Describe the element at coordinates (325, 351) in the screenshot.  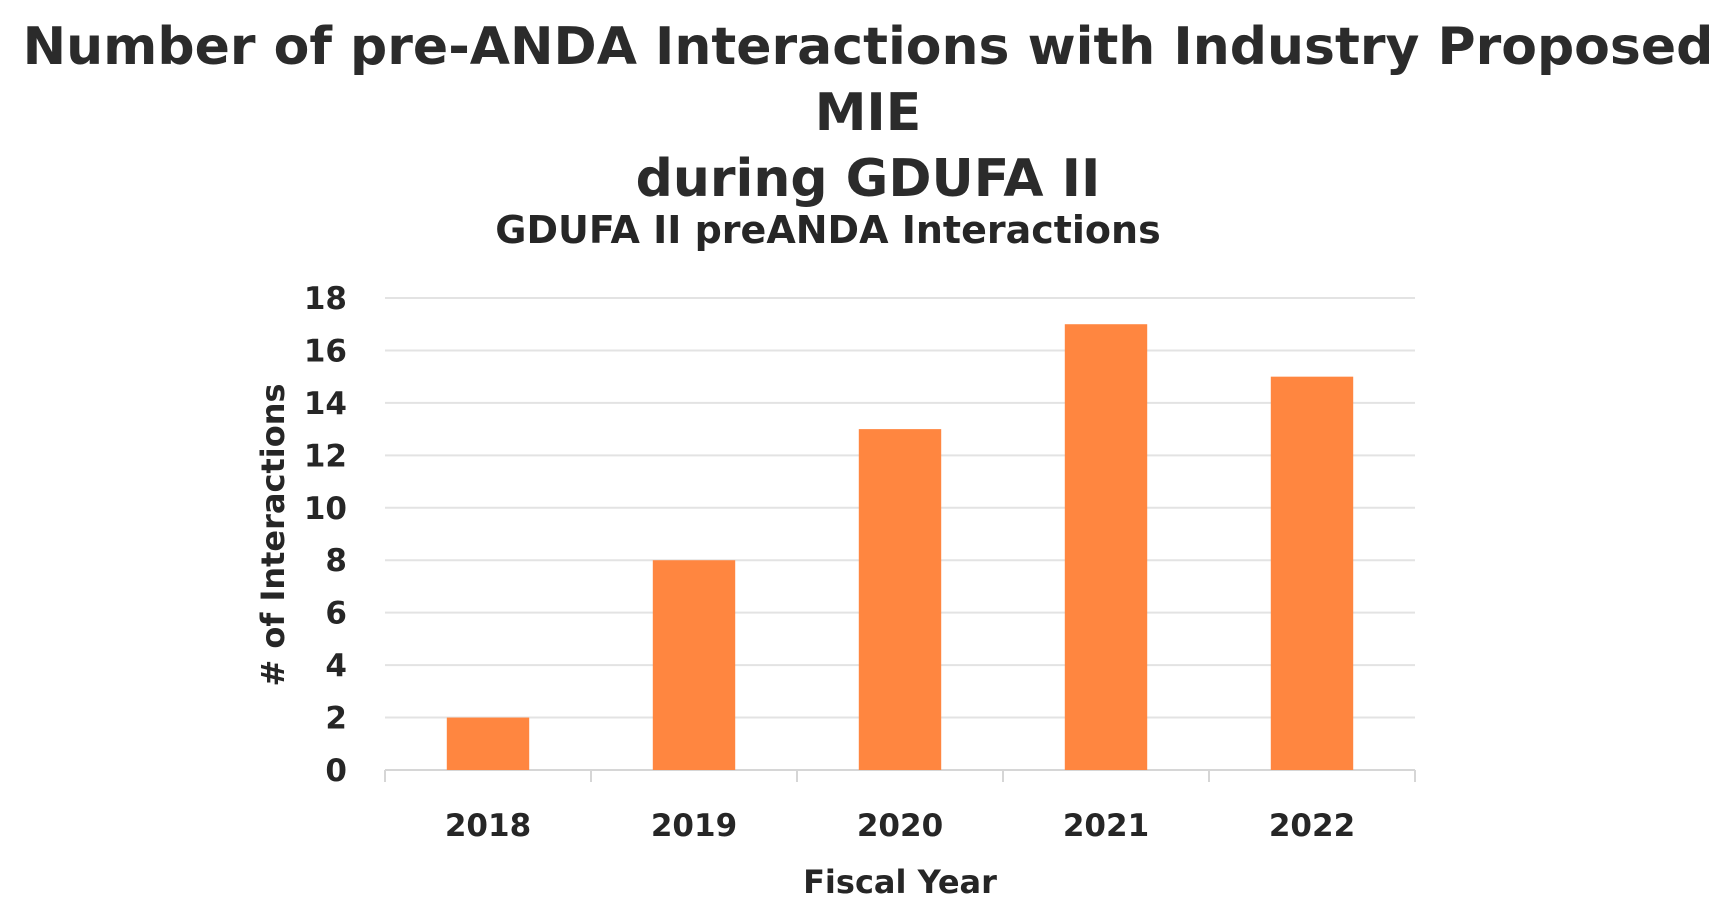
I see `y-tick-label: 16` at that location.